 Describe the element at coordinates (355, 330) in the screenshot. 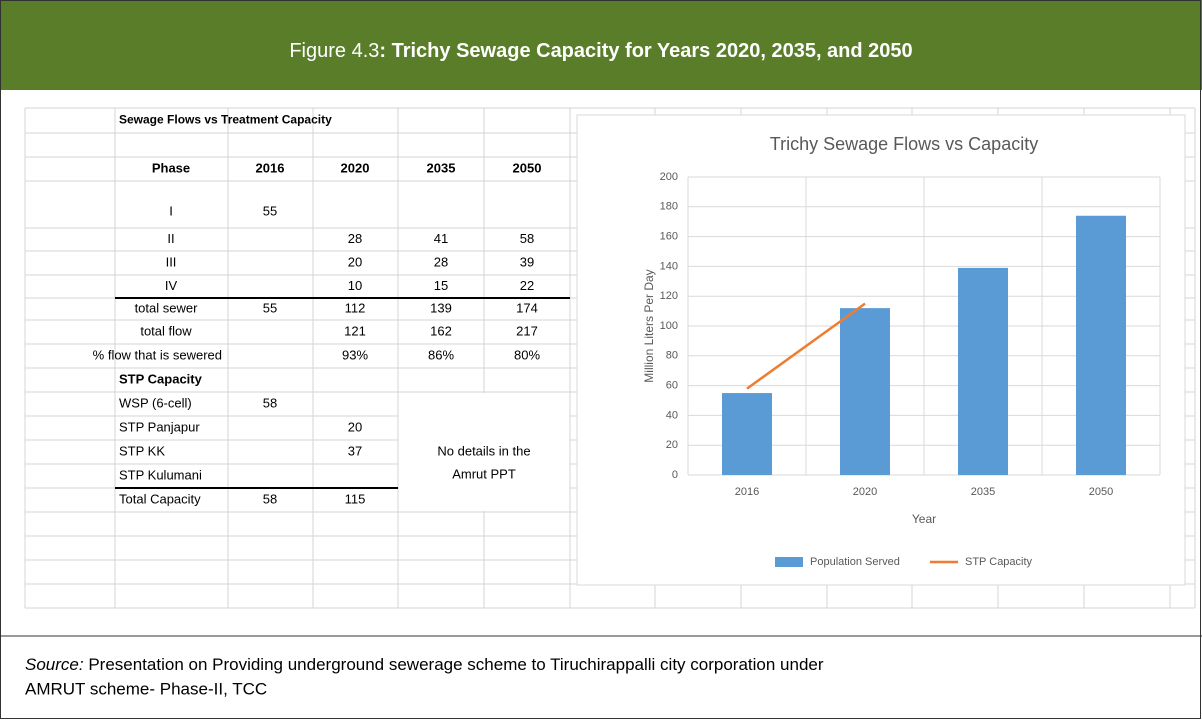

I see `cell-value: 121` at that location.